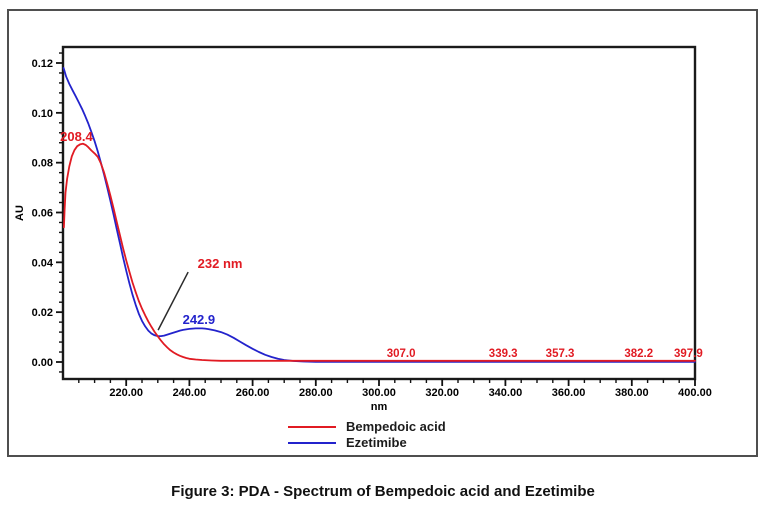 The width and height of the screenshot is (766, 523). What do you see at coordinates (638, 354) in the screenshot?
I see `annotation-382.2: 382.2` at bounding box center [638, 354].